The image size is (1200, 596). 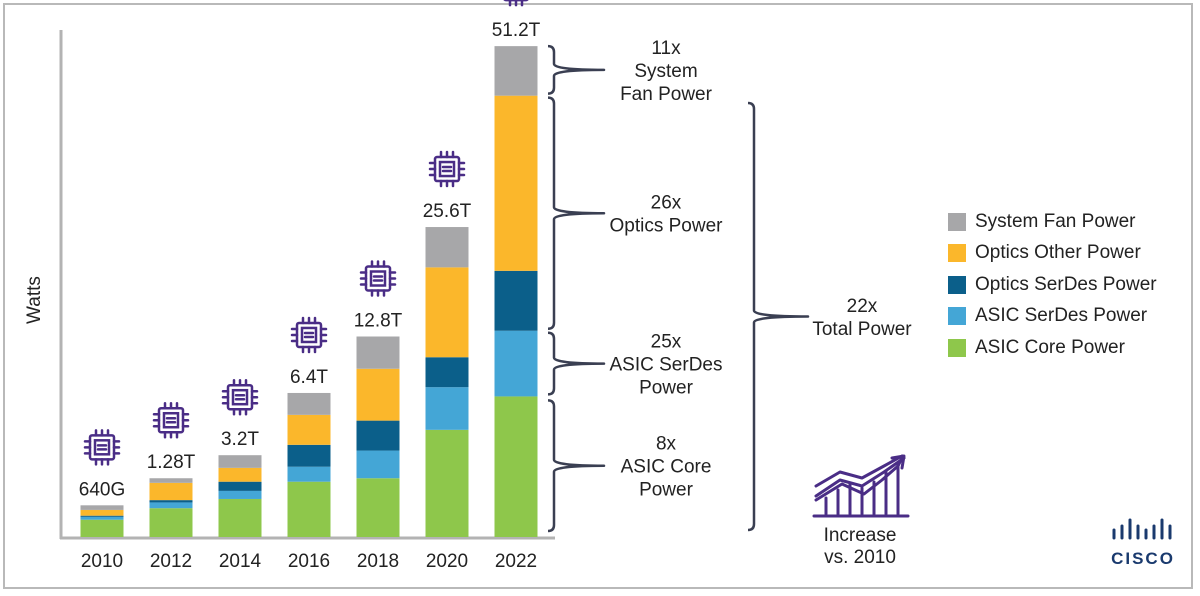 What do you see at coordinates (378, 321) in the screenshot?
I see `bandwidth-label: 12.8T` at bounding box center [378, 321].